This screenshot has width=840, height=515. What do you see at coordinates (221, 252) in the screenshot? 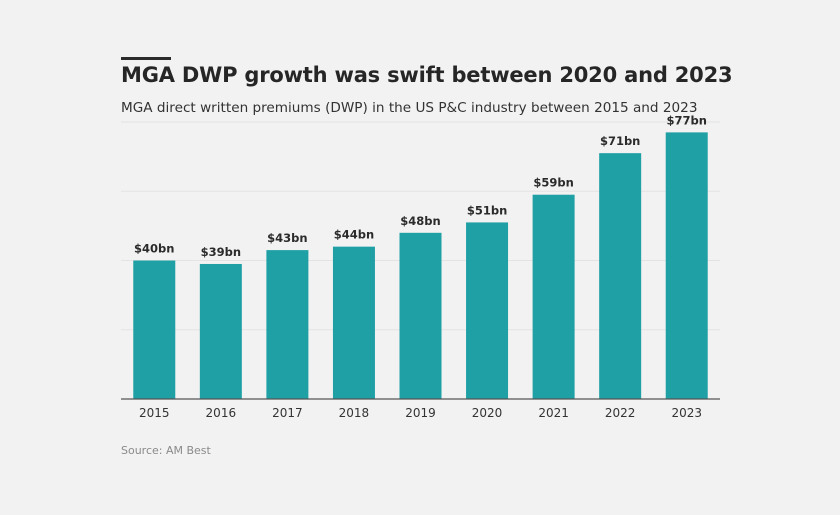
I see `data-label-2016: $39bn` at bounding box center [221, 252].